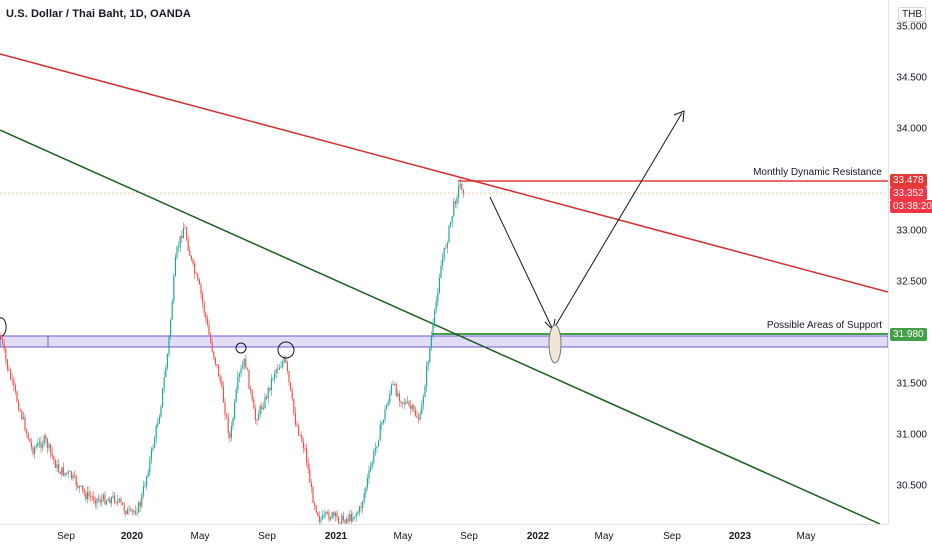 The image size is (932, 551). I want to click on last-price-badge: 33.352, so click(908, 193).